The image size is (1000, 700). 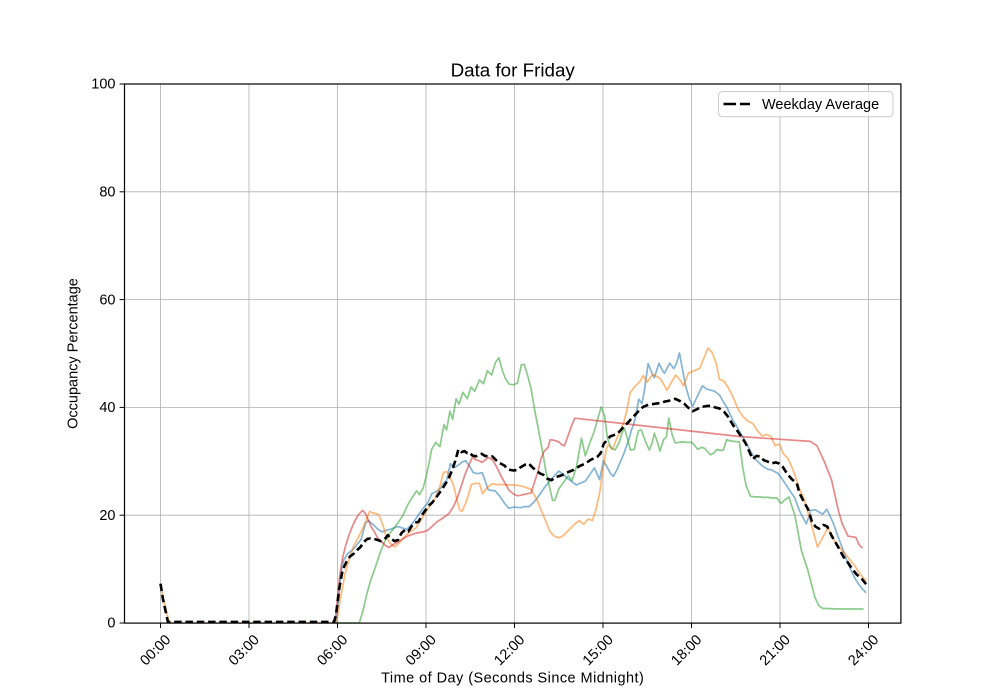 What do you see at coordinates (103, 85) in the screenshot?
I see `svg-text: 100` at bounding box center [103, 85].